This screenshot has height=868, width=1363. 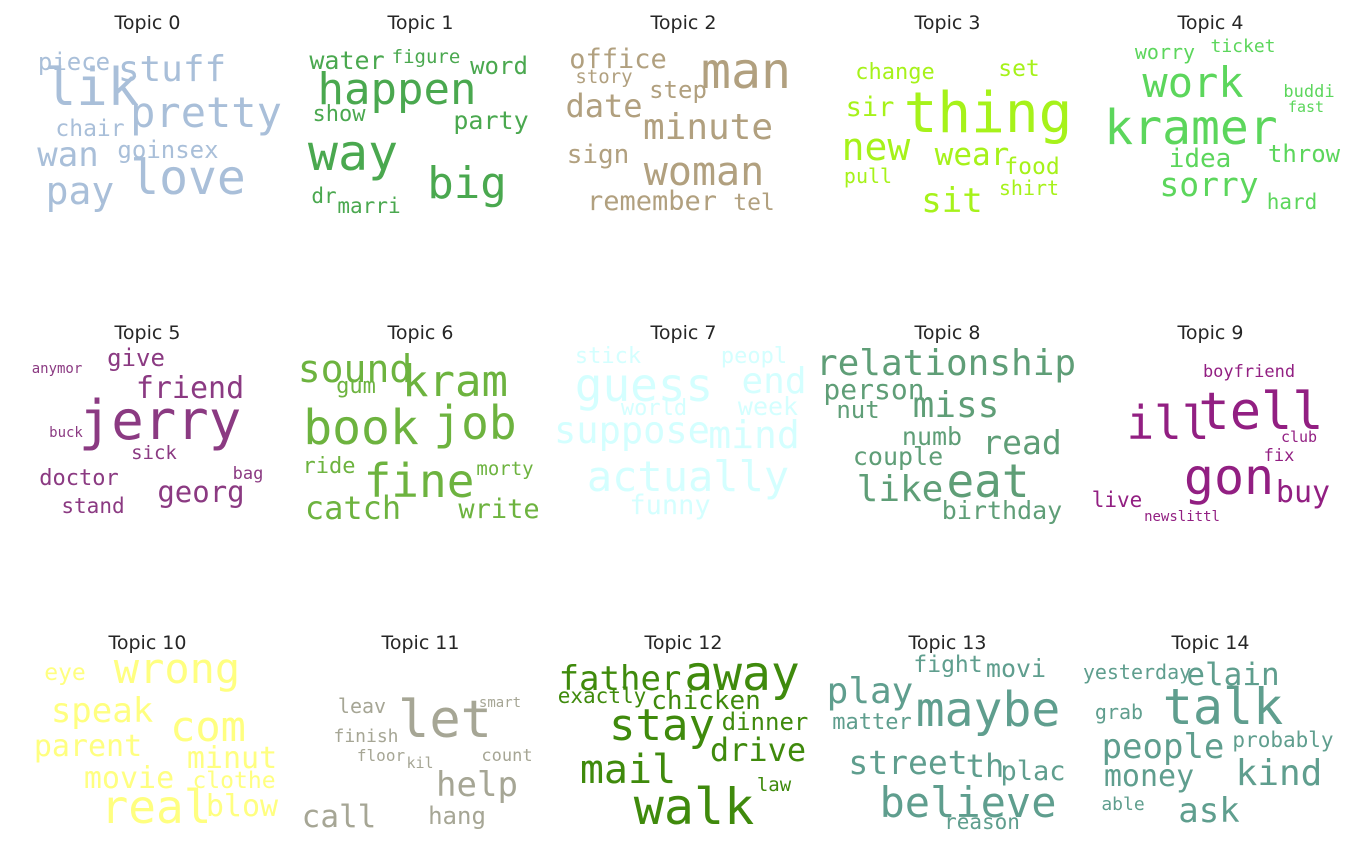 What do you see at coordinates (602, 696) in the screenshot?
I see `cloud-word: exactly` at bounding box center [602, 696].